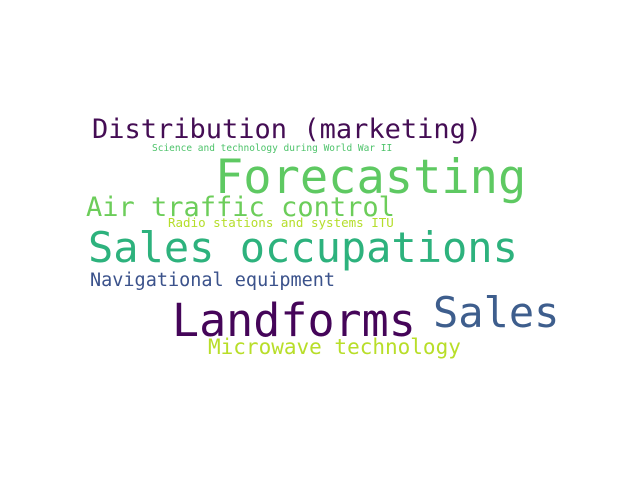 The width and height of the screenshot is (640, 480). I want to click on word-forecasting: Forecasting, so click(371, 177).